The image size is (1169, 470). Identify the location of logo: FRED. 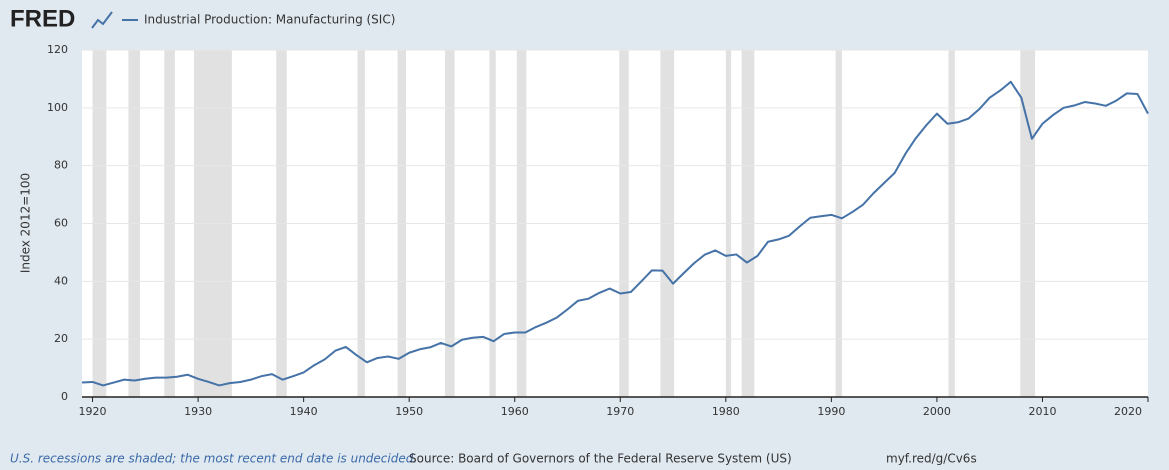
(42, 18).